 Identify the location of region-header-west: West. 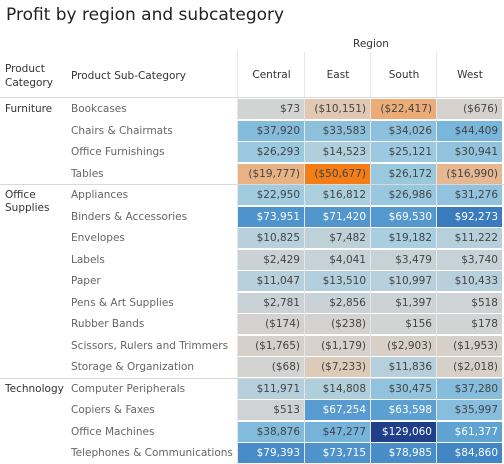
(470, 75).